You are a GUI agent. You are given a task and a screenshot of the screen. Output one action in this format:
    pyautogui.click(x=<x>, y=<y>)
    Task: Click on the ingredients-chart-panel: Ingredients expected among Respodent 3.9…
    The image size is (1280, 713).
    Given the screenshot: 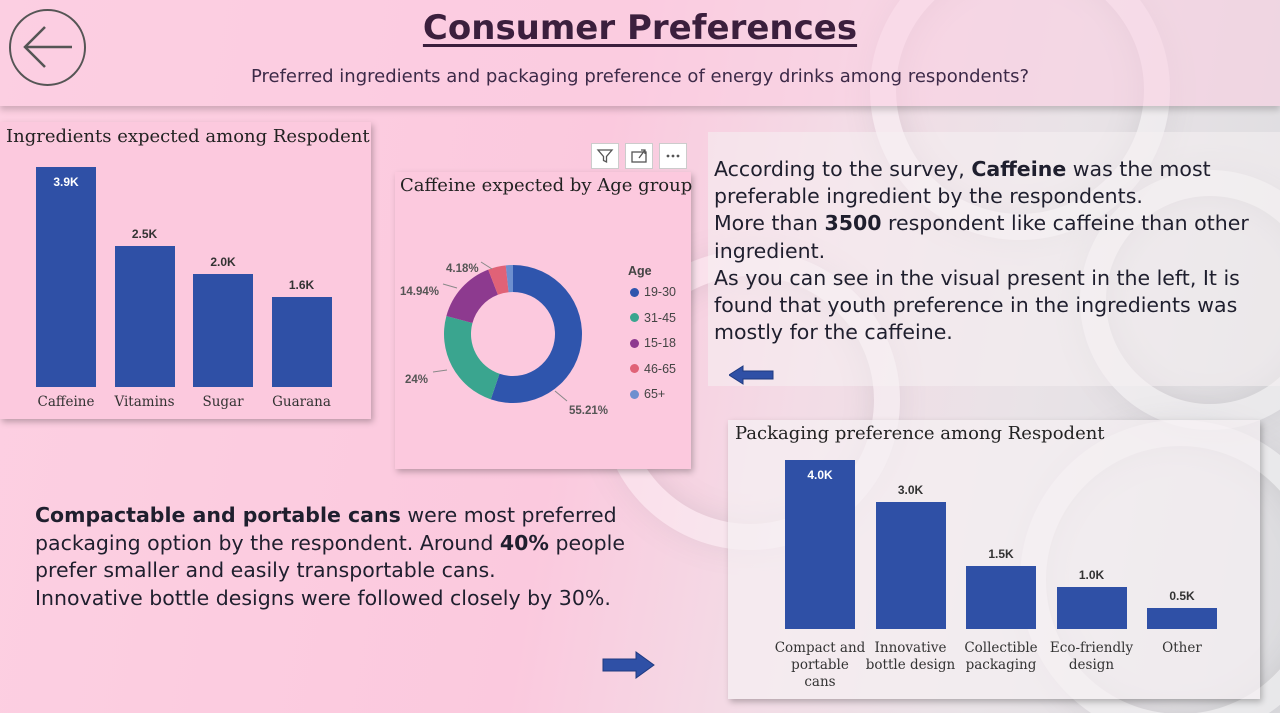 What is the action you would take?
    pyautogui.click(x=185, y=270)
    